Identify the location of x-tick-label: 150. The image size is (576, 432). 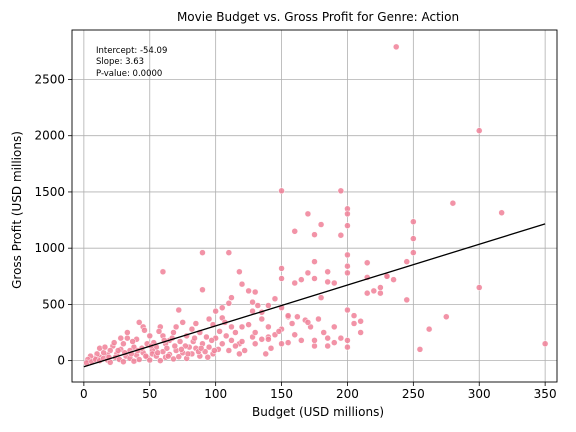
(281, 394).